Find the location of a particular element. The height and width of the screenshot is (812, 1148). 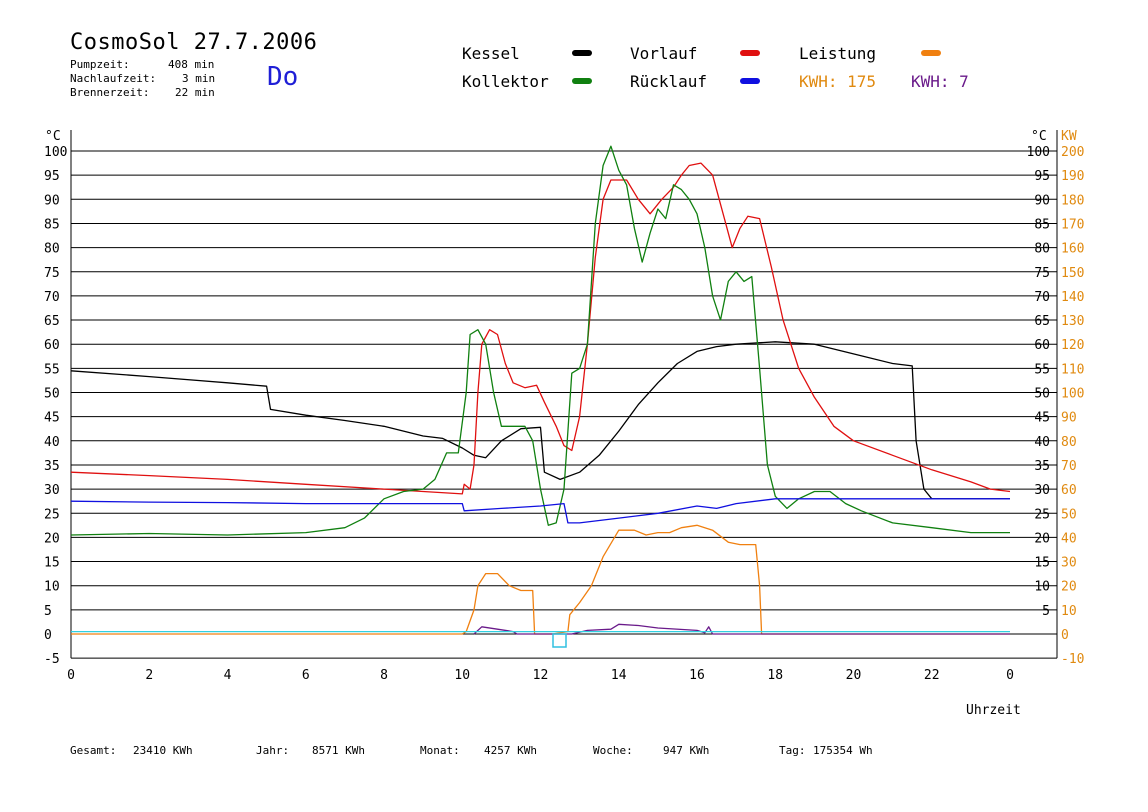

y-tick-left: 5 is located at coordinates (48, 611).